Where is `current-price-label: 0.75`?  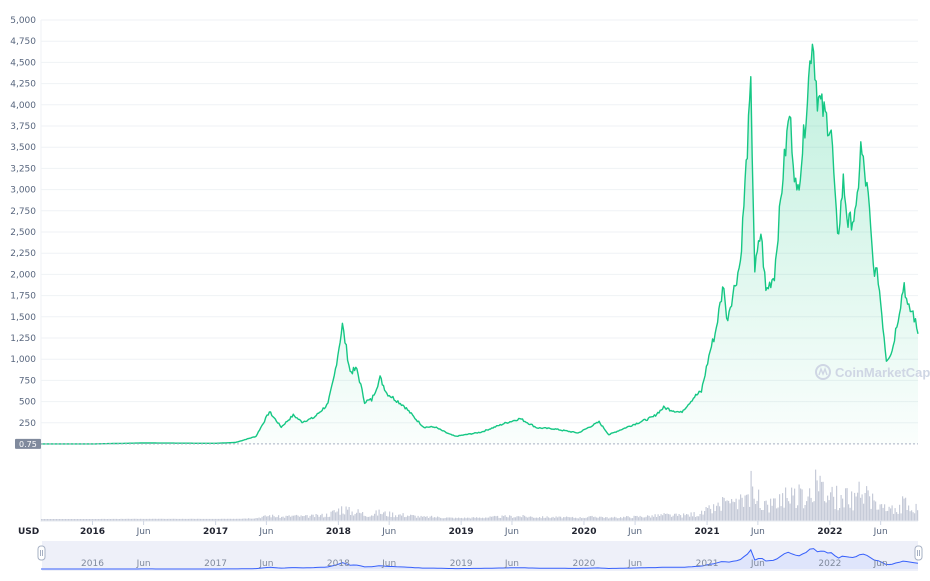 current-price-label: 0.75 is located at coordinates (28, 444).